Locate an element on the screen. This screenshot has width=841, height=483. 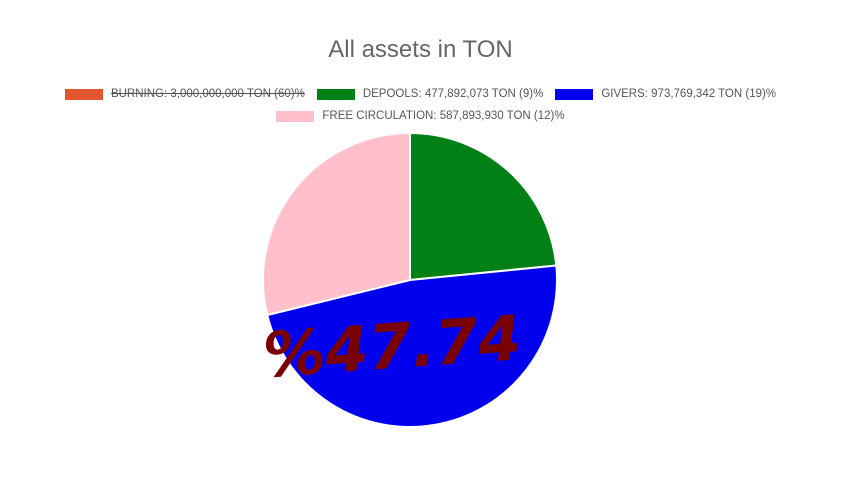
legend-swatch-depools is located at coordinates (335, 94).